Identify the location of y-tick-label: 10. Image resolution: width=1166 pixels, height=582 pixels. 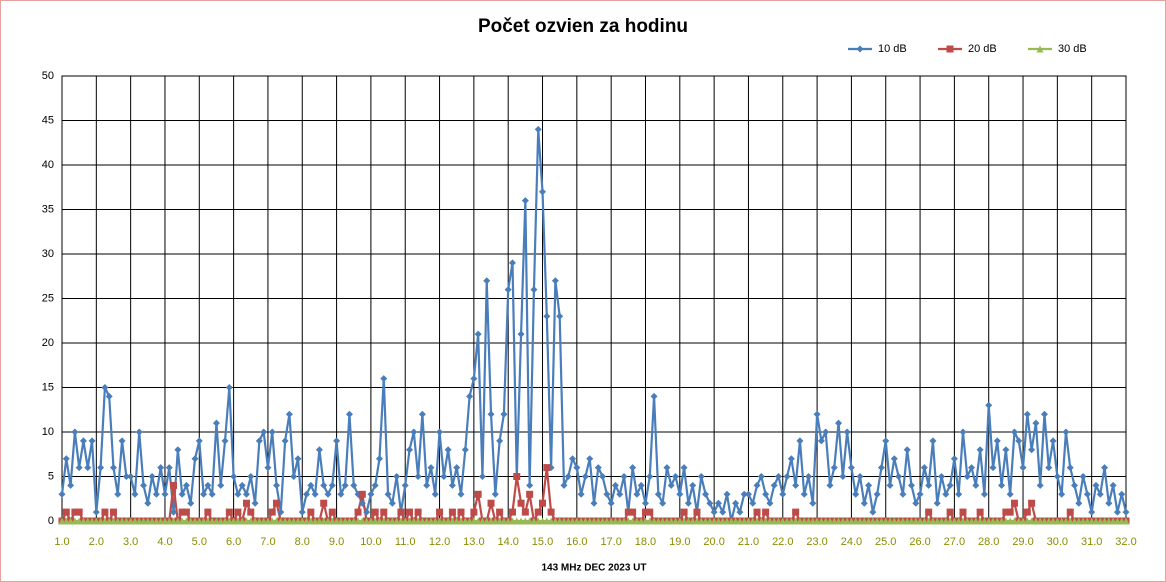
(48, 432).